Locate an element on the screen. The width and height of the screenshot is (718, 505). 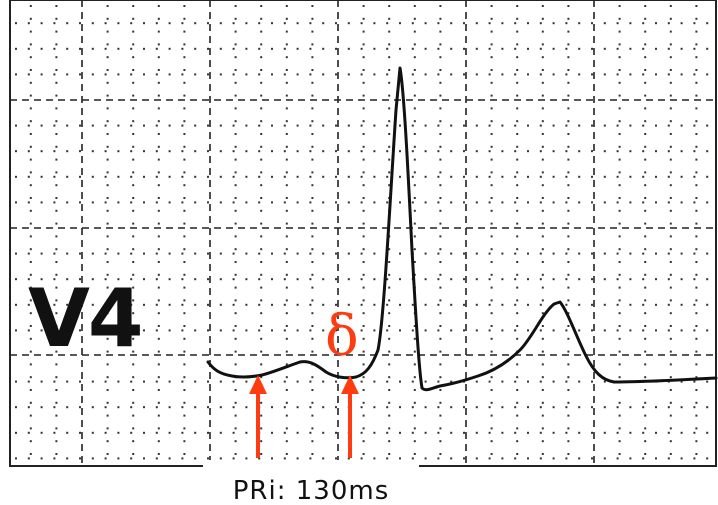
delta-wave-label: δ is located at coordinates (342, 336).